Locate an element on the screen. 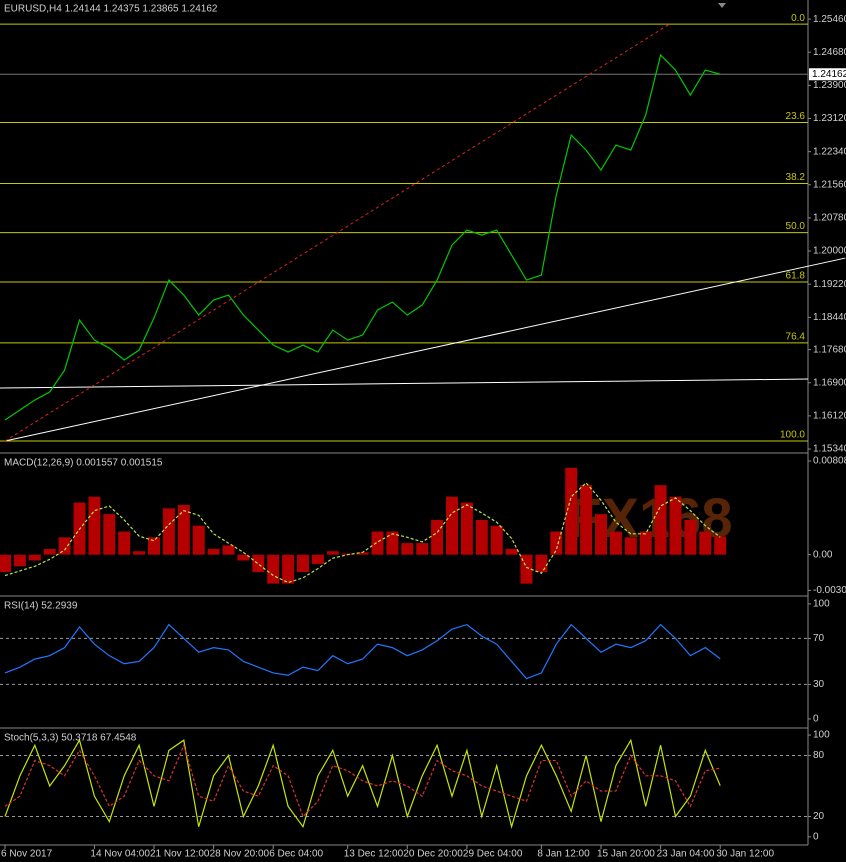 Image resolution: width=846 pixels, height=862 pixels. x-tick-label: 21 Nov 12:00 is located at coordinates (180, 854).